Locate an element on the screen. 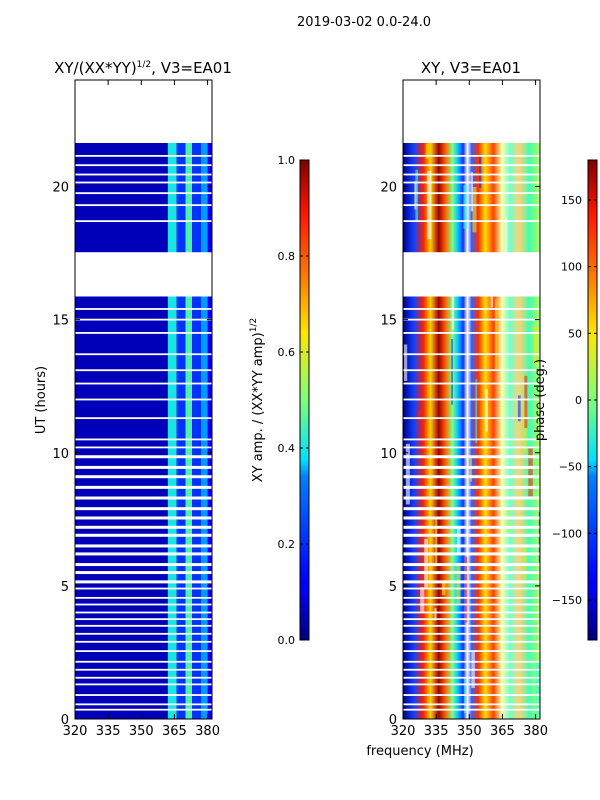  amplitude-title-main: XY/(XX*YY) is located at coordinates (95, 68).